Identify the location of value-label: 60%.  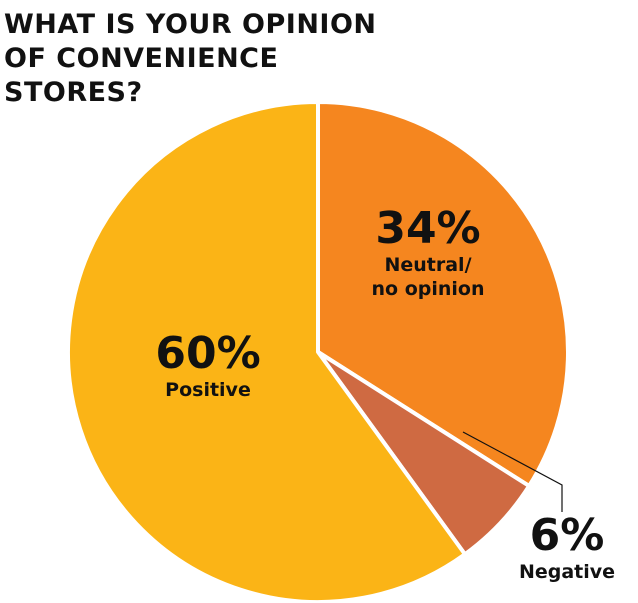
(208, 353).